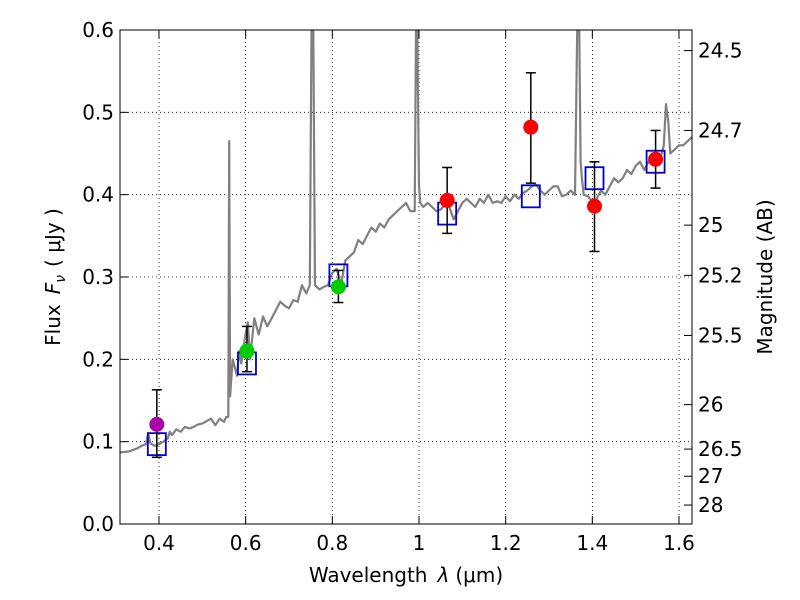 The width and height of the screenshot is (800, 600). I want to click on x-tick-label: 0.6, so click(246, 543).